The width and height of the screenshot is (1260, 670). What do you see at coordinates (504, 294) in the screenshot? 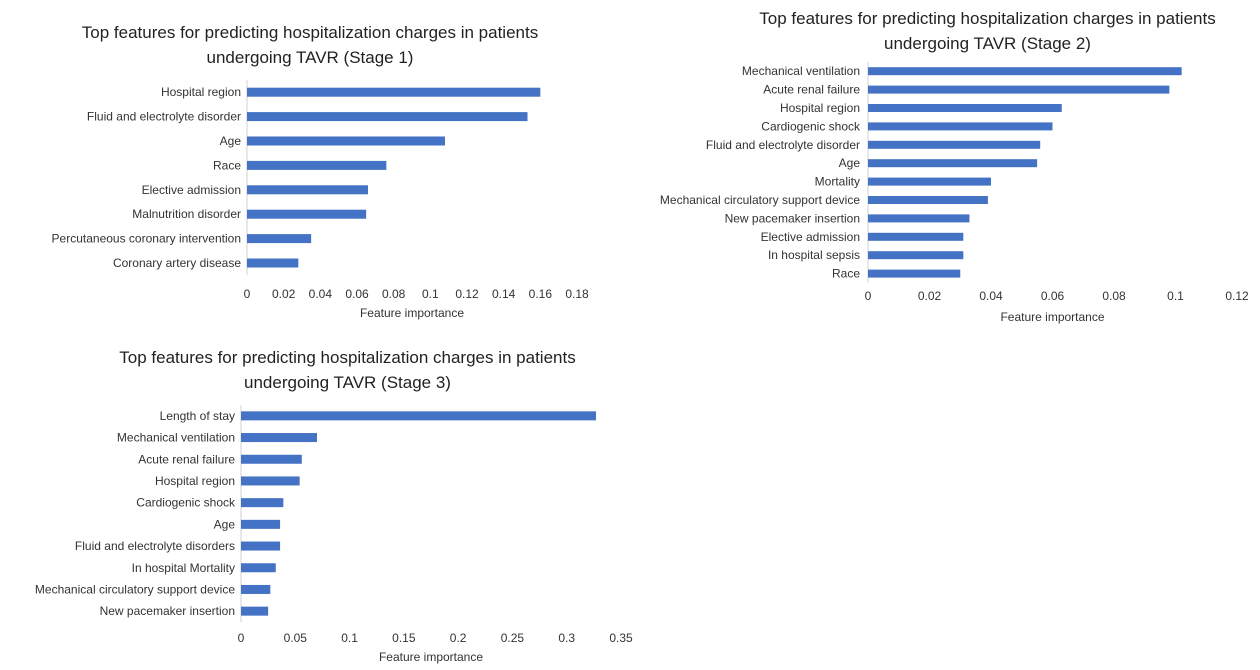
I see `x-tick-label: 0.14` at bounding box center [504, 294].